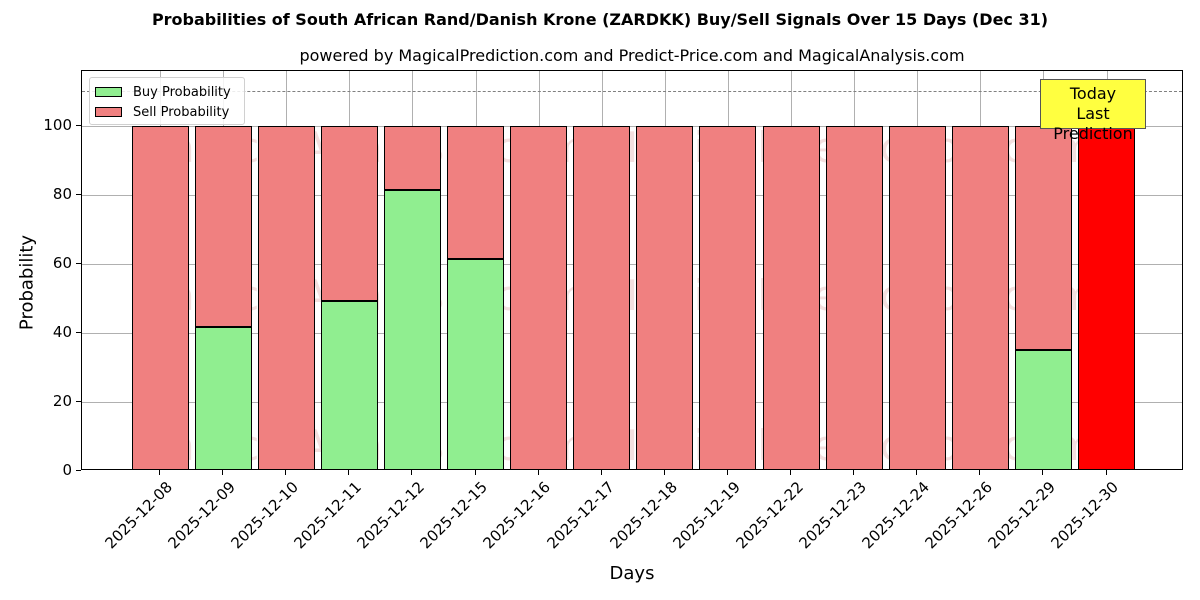  Describe the element at coordinates (108, 112) in the screenshot. I see `sell-swatch-icon` at that location.